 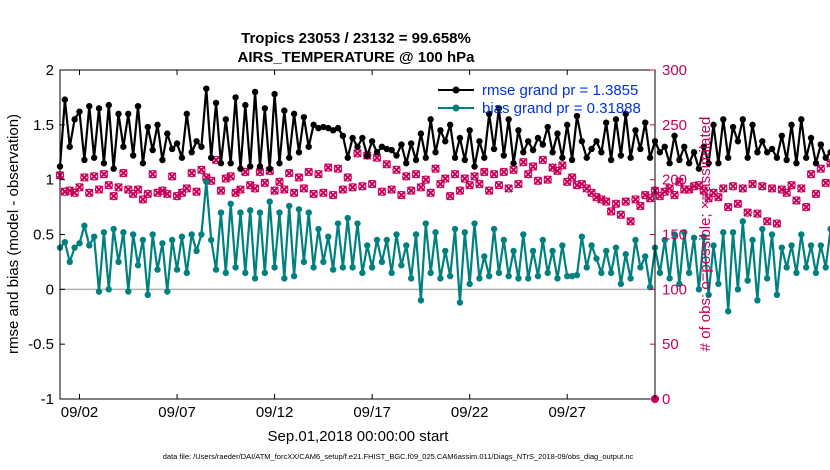 What do you see at coordinates (670, 344) in the screenshot?
I see `y-right-tick-label: 50` at bounding box center [670, 344].